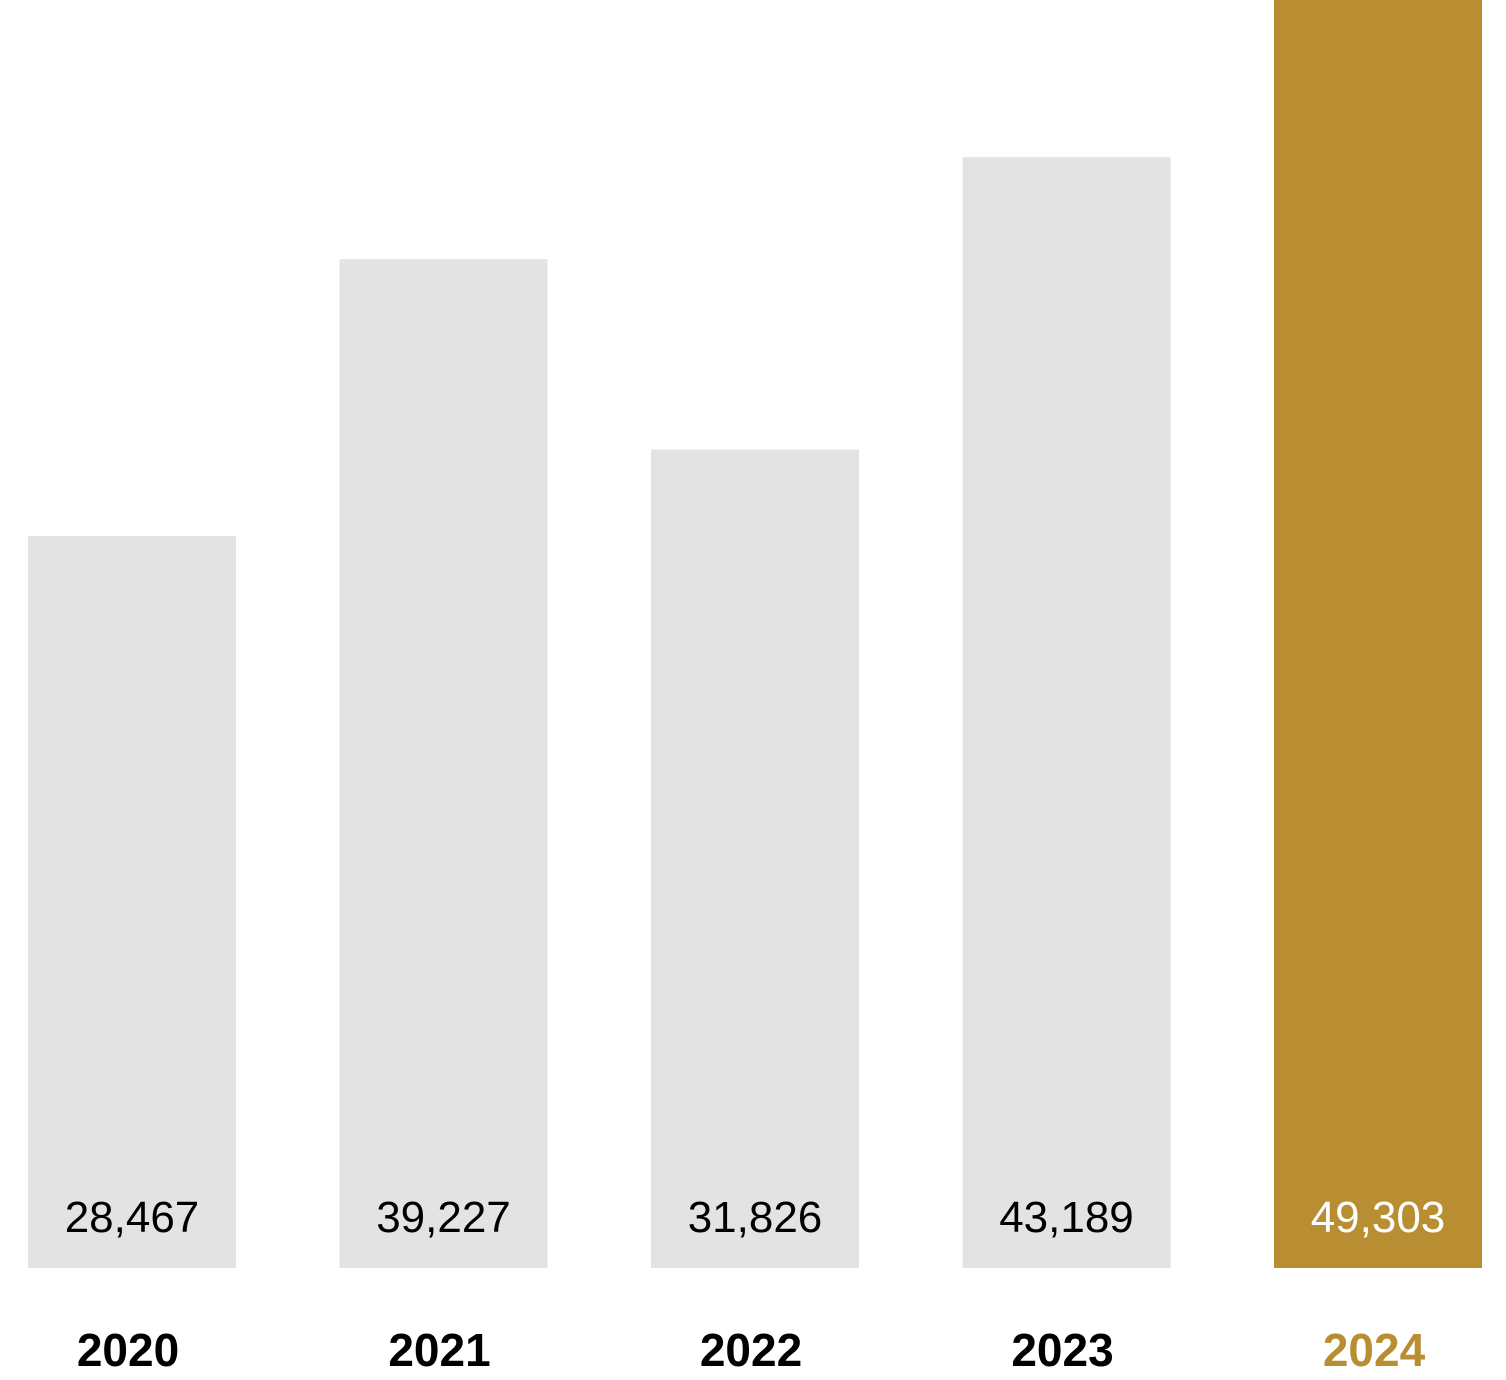  I want to click on value-label-2020: 28,467, so click(132, 1217).